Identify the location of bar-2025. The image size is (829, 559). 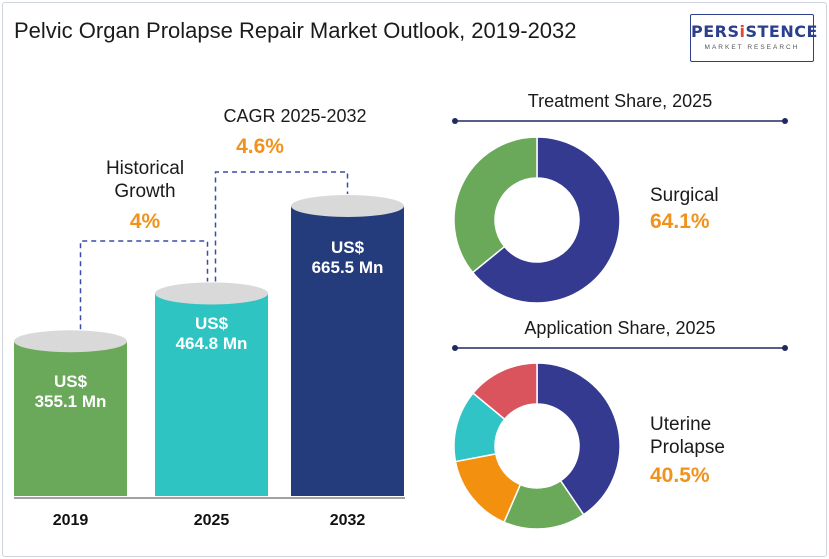
(211, 394).